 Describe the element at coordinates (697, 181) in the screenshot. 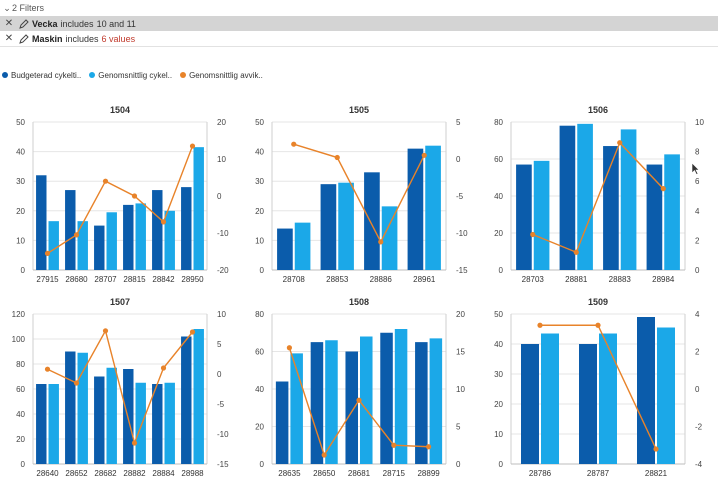

I see `y2-tick-label: 6` at that location.